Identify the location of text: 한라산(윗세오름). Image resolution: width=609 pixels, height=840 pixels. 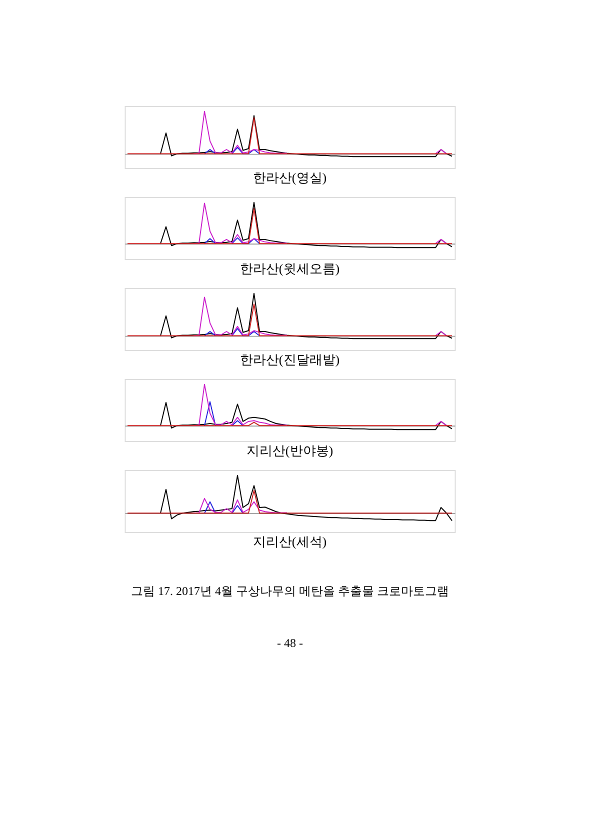
(290, 268).